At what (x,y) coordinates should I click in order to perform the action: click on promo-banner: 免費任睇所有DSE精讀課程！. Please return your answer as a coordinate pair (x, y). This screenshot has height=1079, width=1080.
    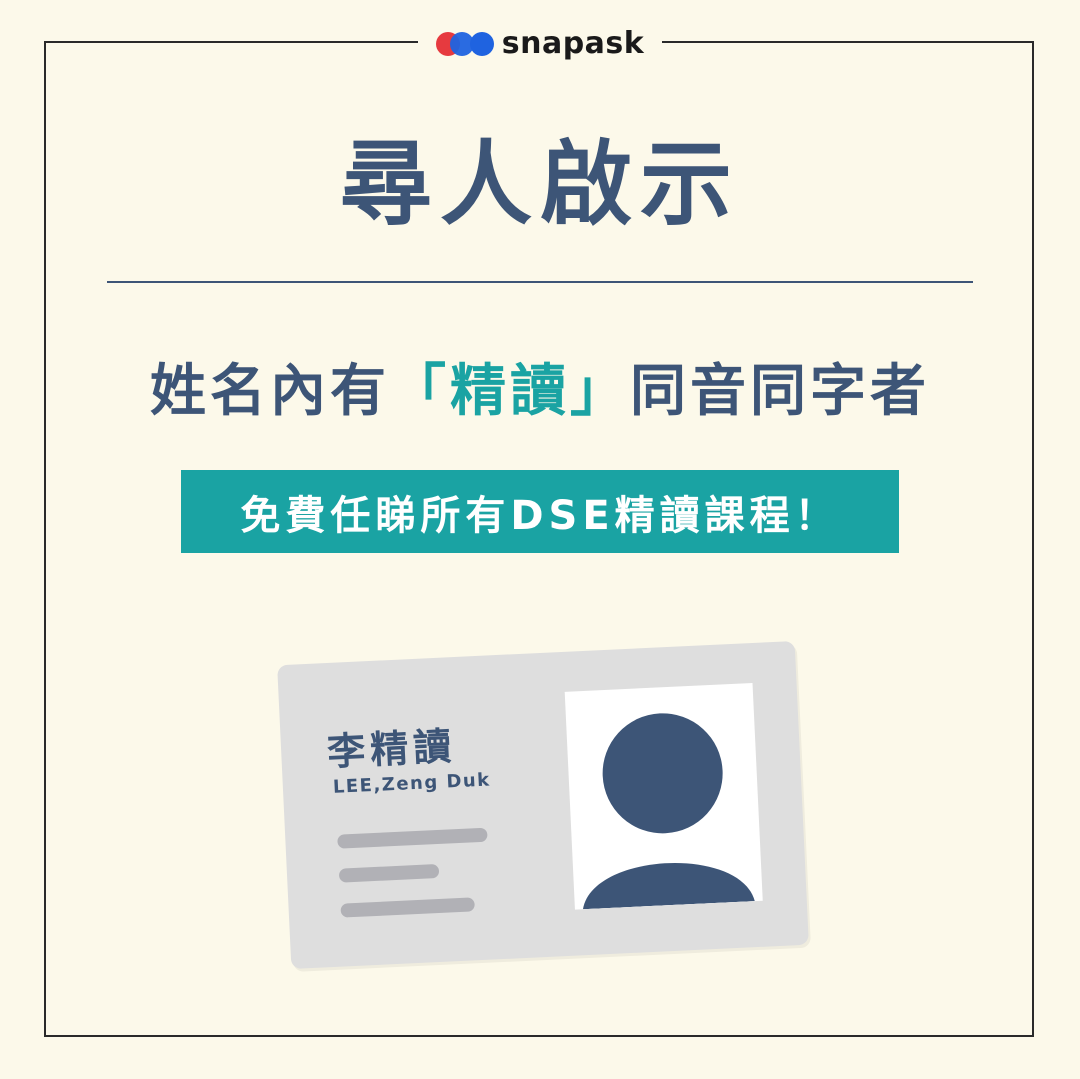
    Looking at the image, I should click on (540, 511).